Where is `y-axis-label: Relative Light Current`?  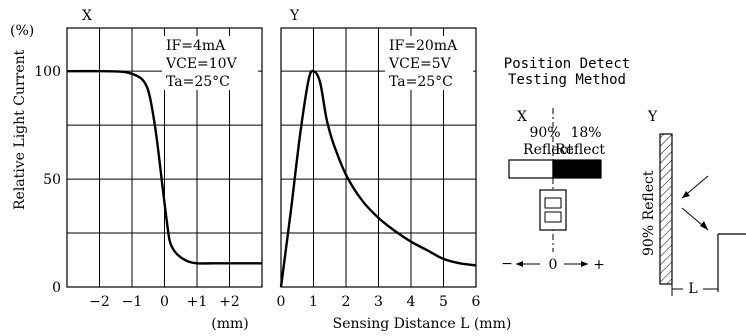 y-axis-label: Relative Light Current is located at coordinates (20, 129).